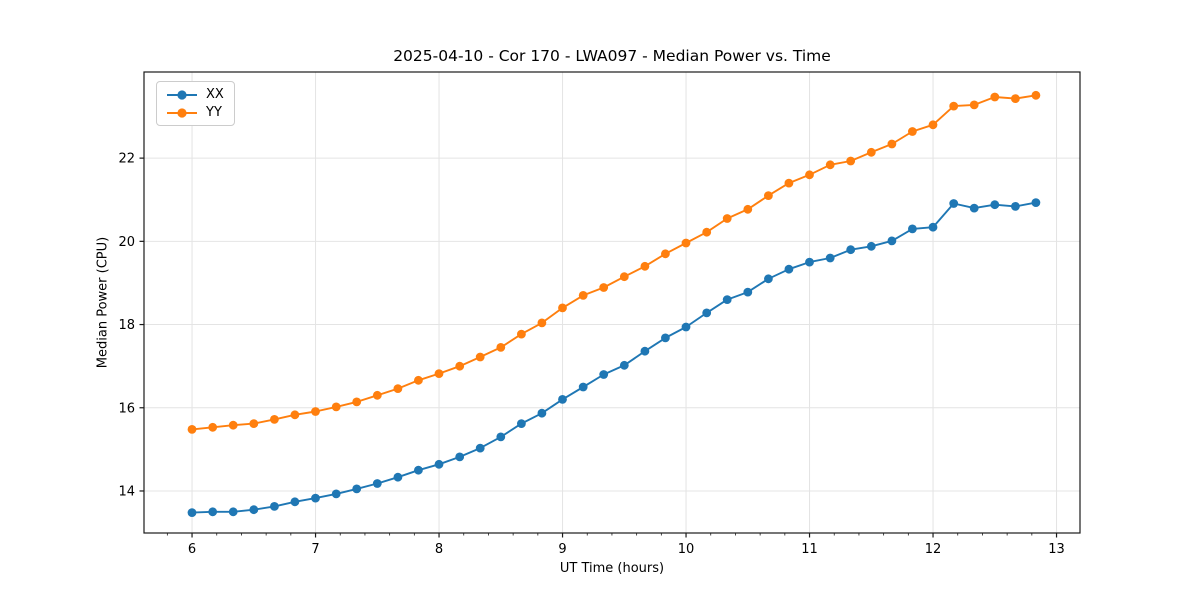 Image resolution: width=1200 pixels, height=600 pixels. Describe the element at coordinates (103, 302) in the screenshot. I see `y-axis-label: Median Power (CPU)` at that location.